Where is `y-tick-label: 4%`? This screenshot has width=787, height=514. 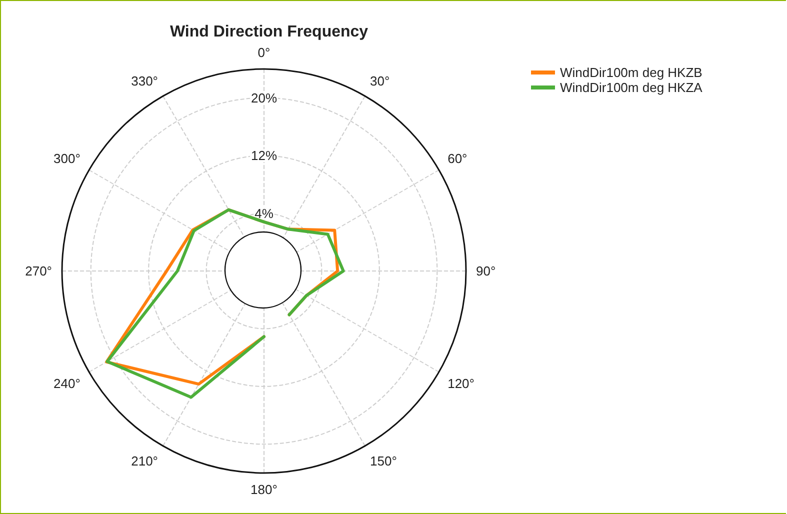
y-tick-label: 4% is located at coordinates (264, 213).